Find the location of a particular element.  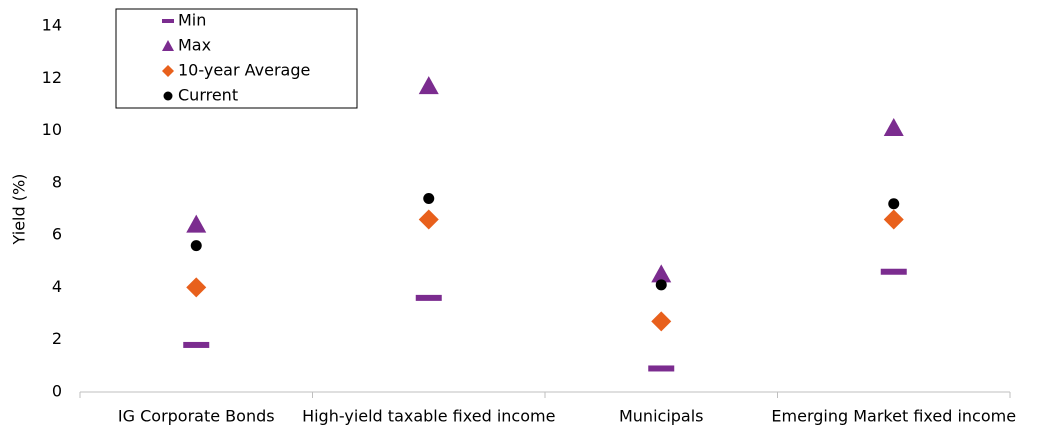

legend-label: Current is located at coordinates (208, 95).